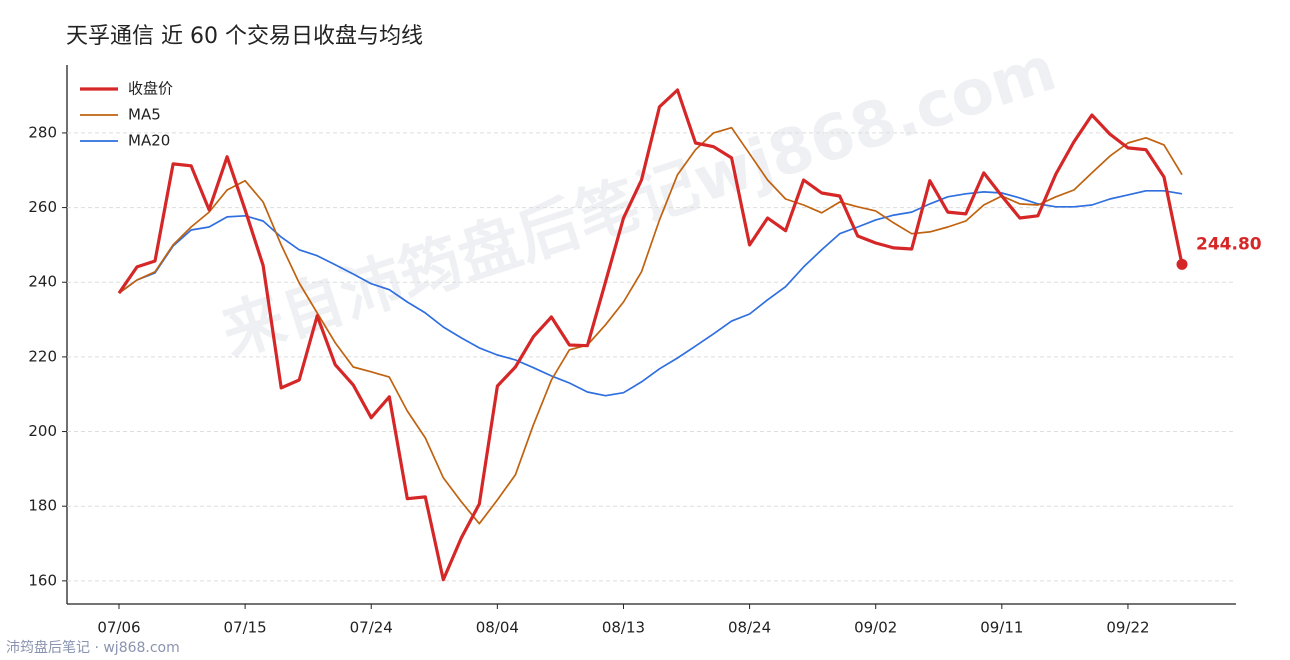  Describe the element at coordinates (42, 506) in the screenshot. I see `y-tick-label: 180` at that location.